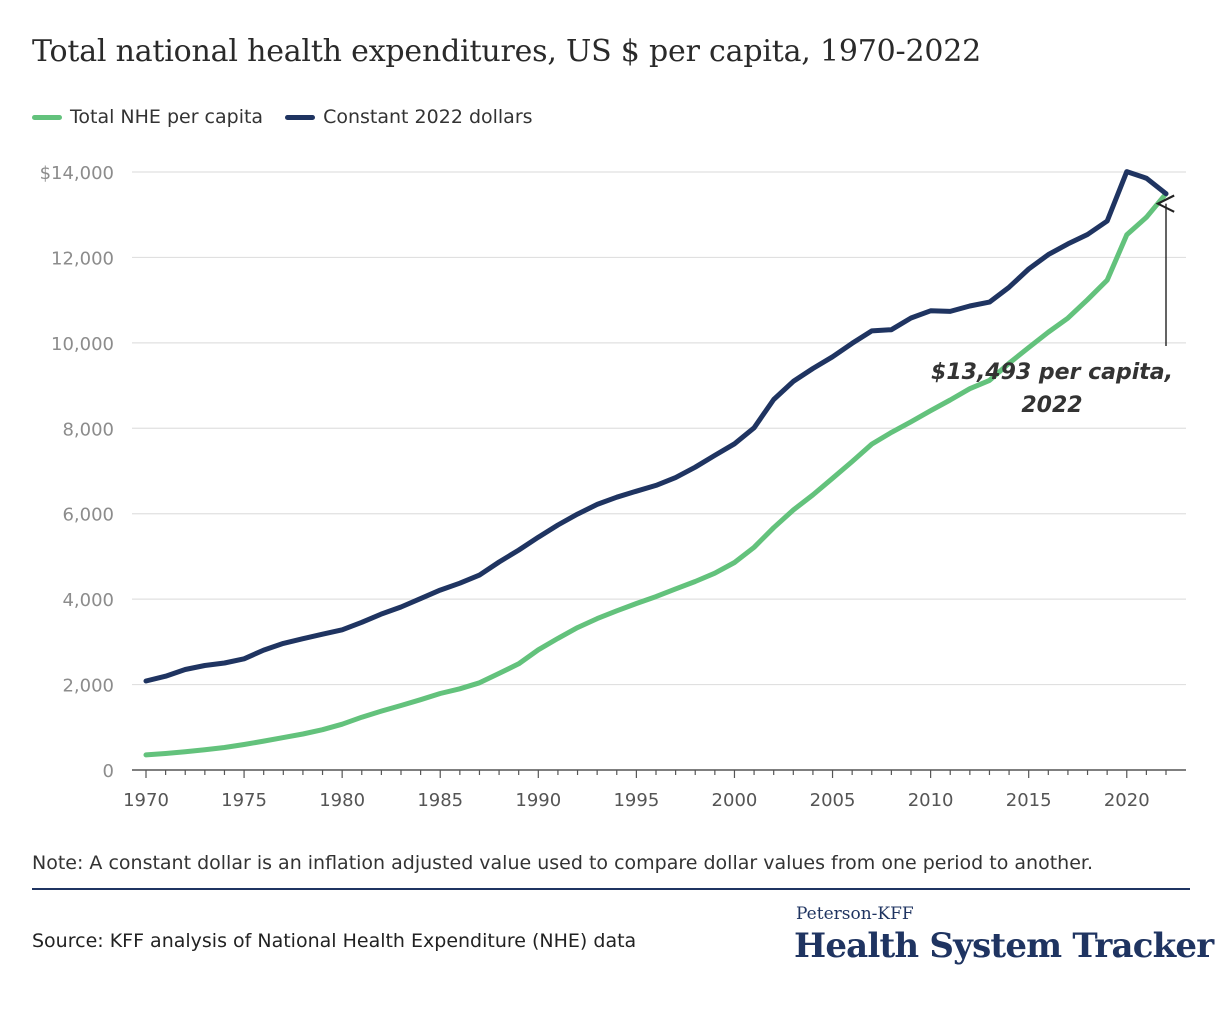  I want to click on x-tick-label: 2015, so click(1029, 800).